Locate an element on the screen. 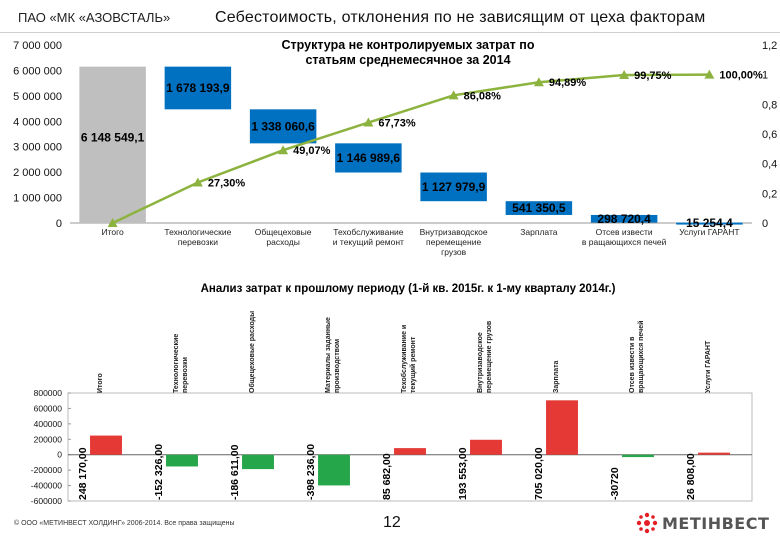 The width and height of the screenshot is (780, 540). value-label: 1 146 989,6 is located at coordinates (369, 158).